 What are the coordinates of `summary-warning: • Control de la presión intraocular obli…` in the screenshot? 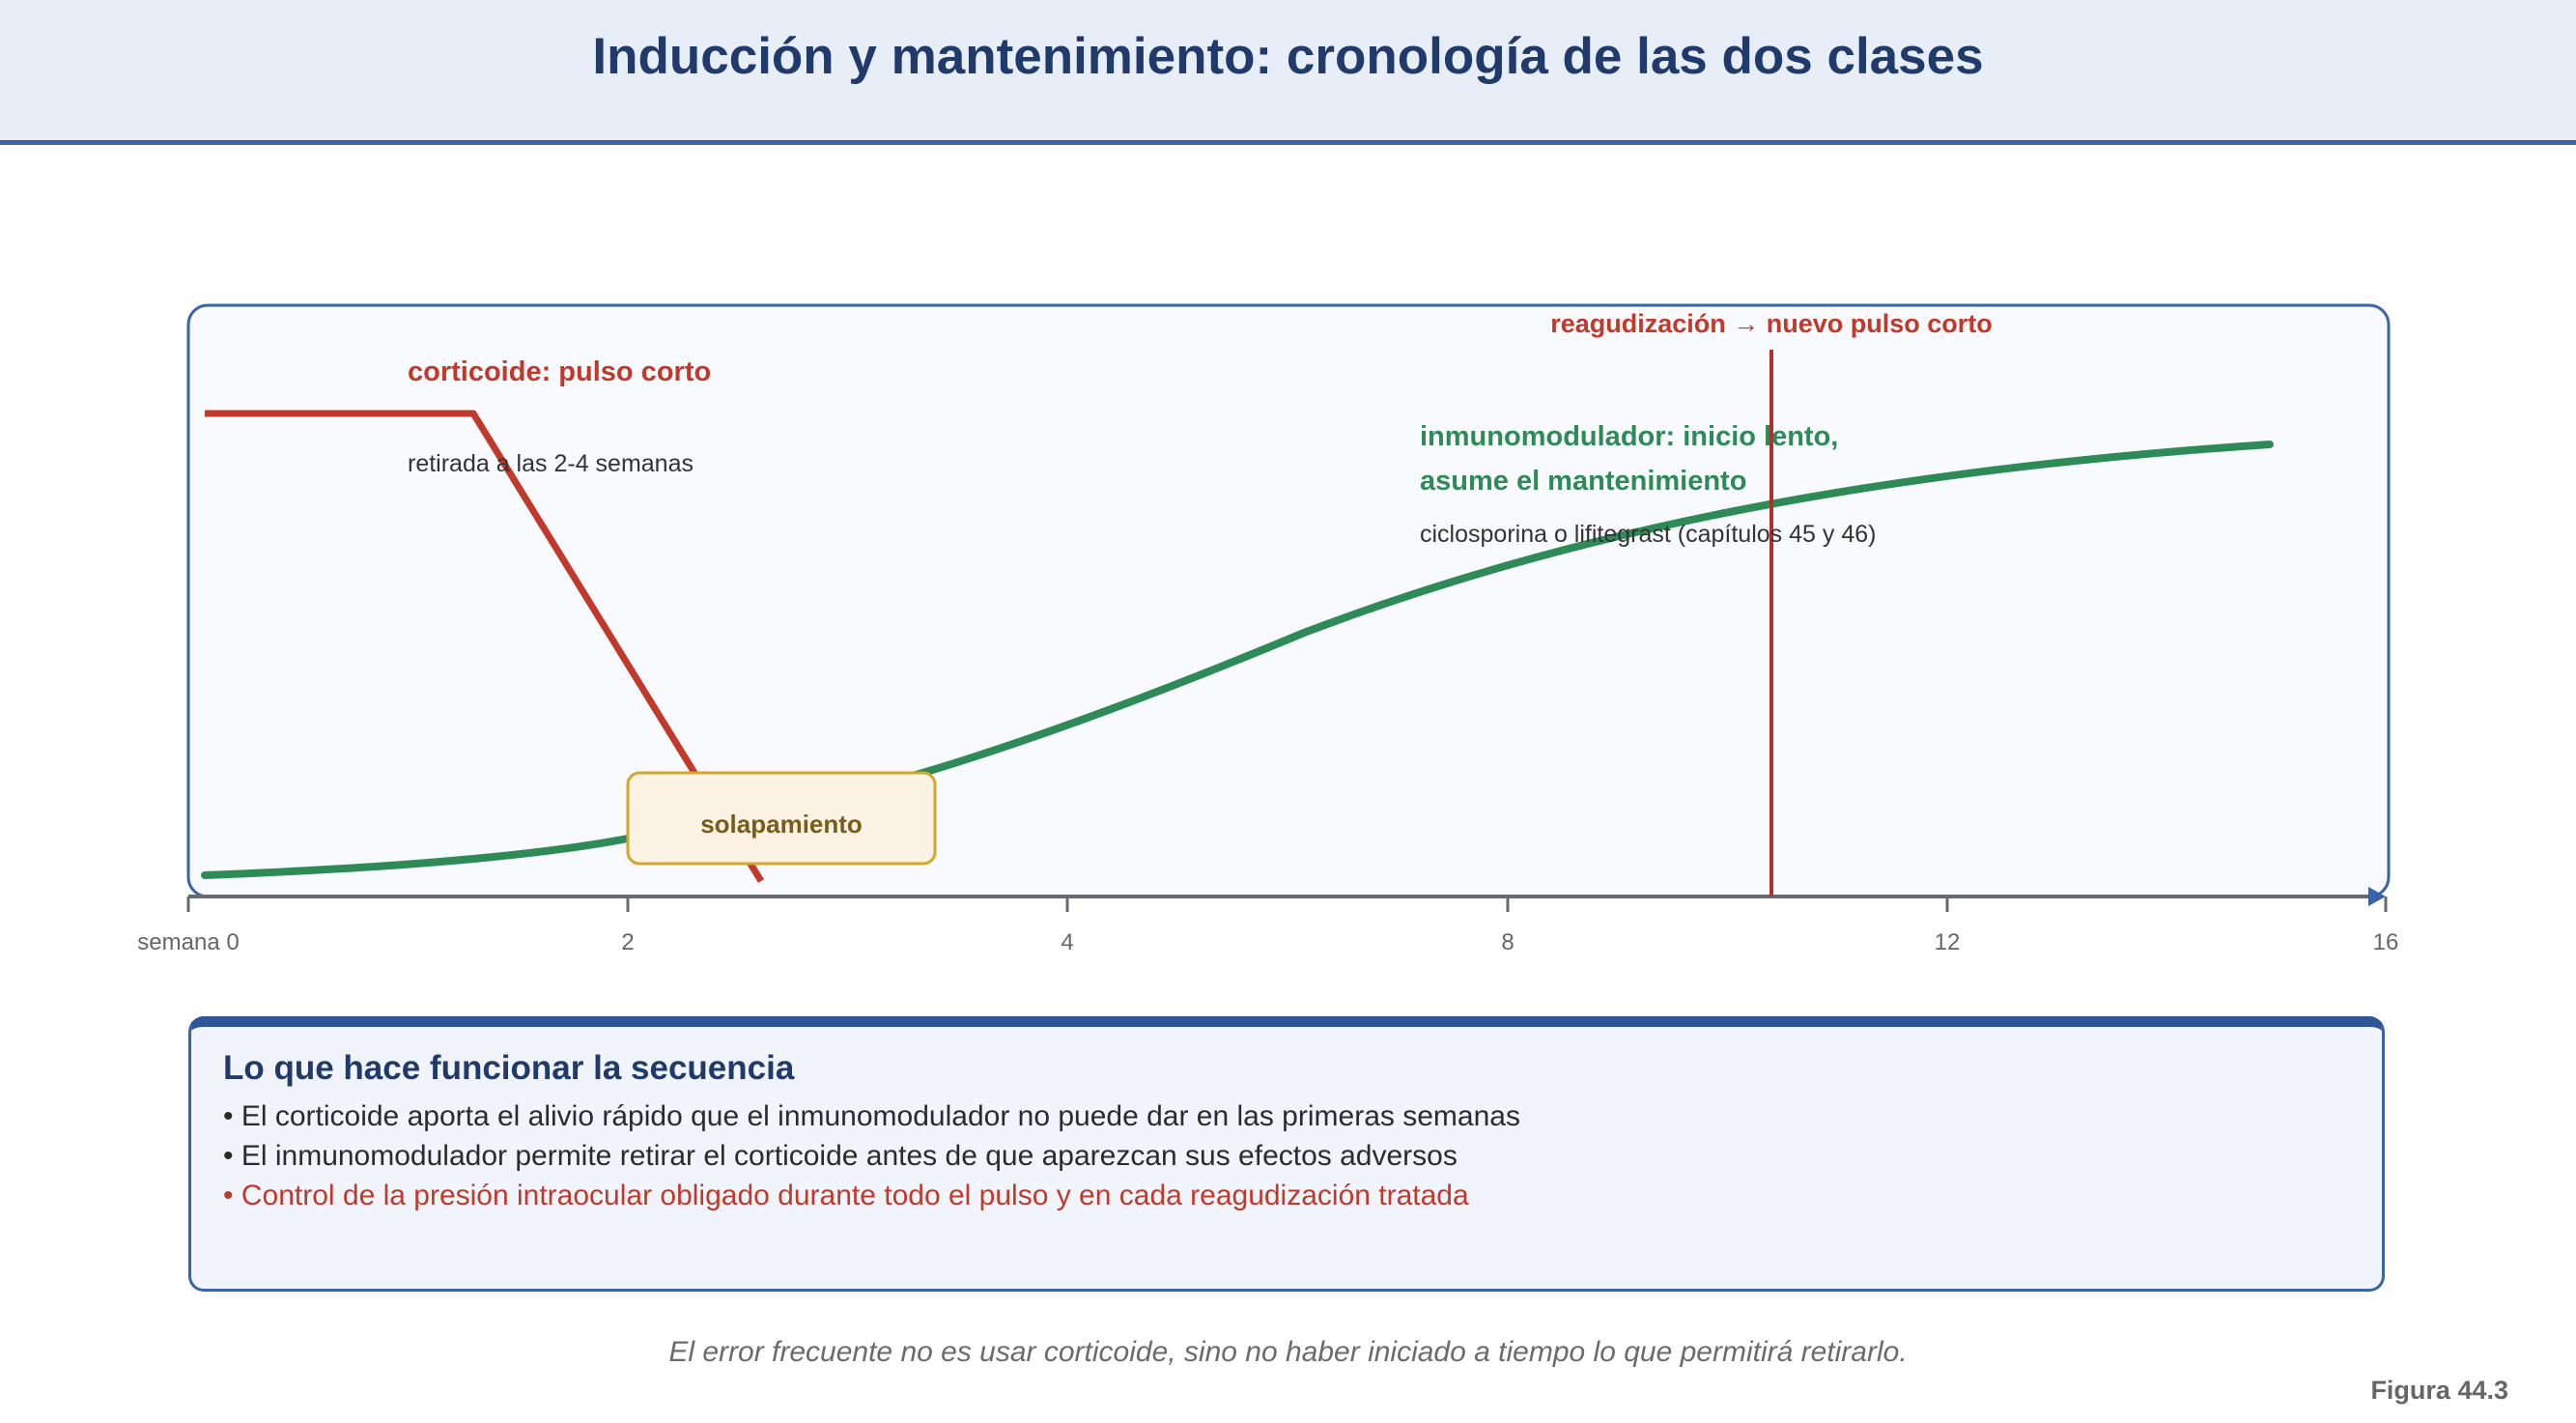 It's located at (846, 1196).